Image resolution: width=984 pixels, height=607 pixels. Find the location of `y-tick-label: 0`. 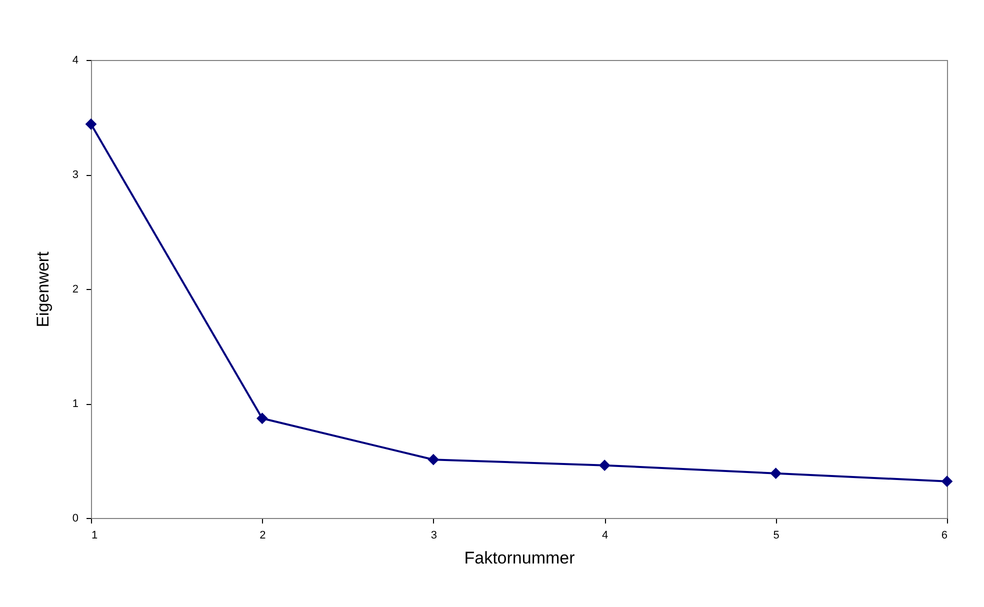

y-tick-label: 0 is located at coordinates (75, 518).